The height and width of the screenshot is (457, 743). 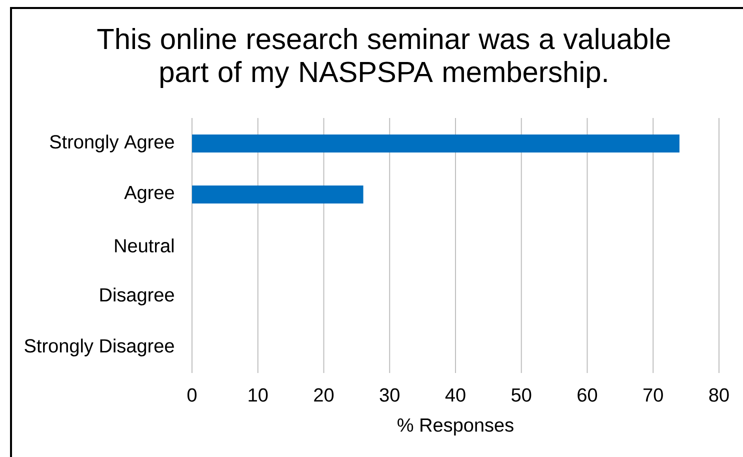 What do you see at coordinates (137, 297) in the screenshot?
I see `y-tick-label: Disagree` at bounding box center [137, 297].